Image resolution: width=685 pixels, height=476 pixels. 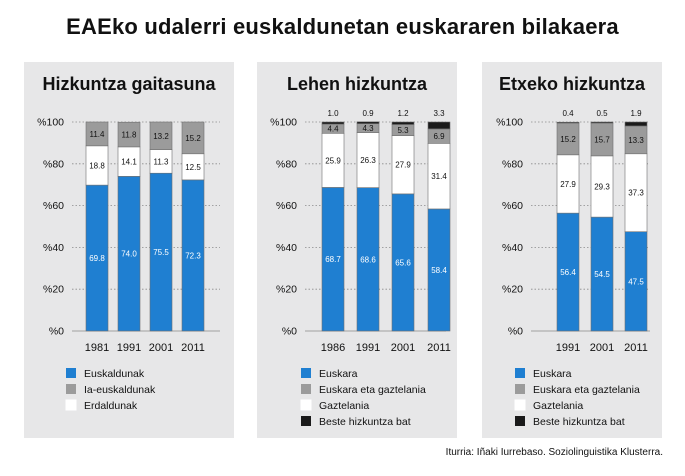 I want to click on data-label: 15.7, so click(x=602, y=139).